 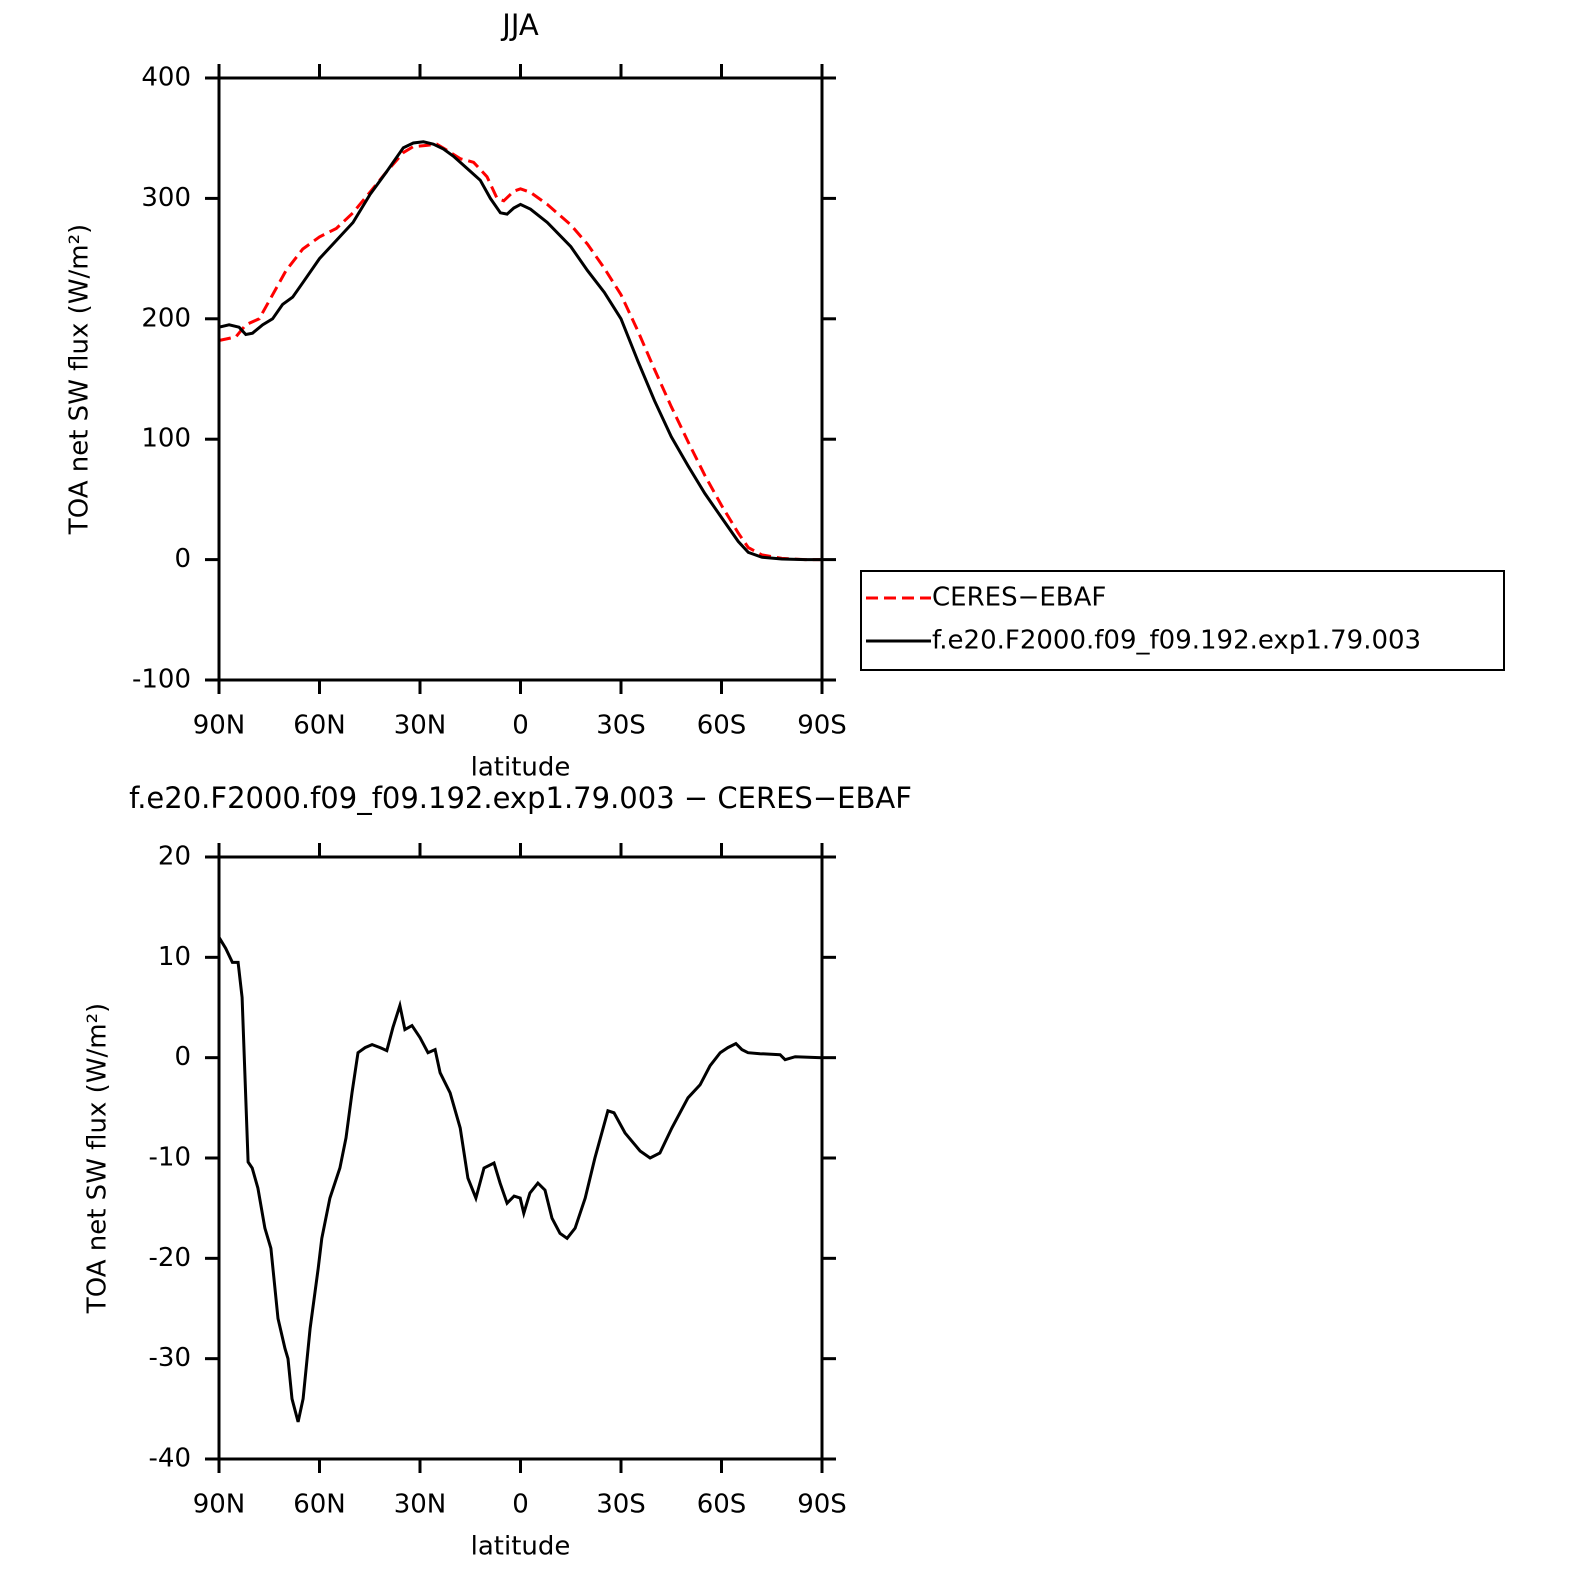 I want to click on y-tick-label: 400, so click(x=166, y=78).